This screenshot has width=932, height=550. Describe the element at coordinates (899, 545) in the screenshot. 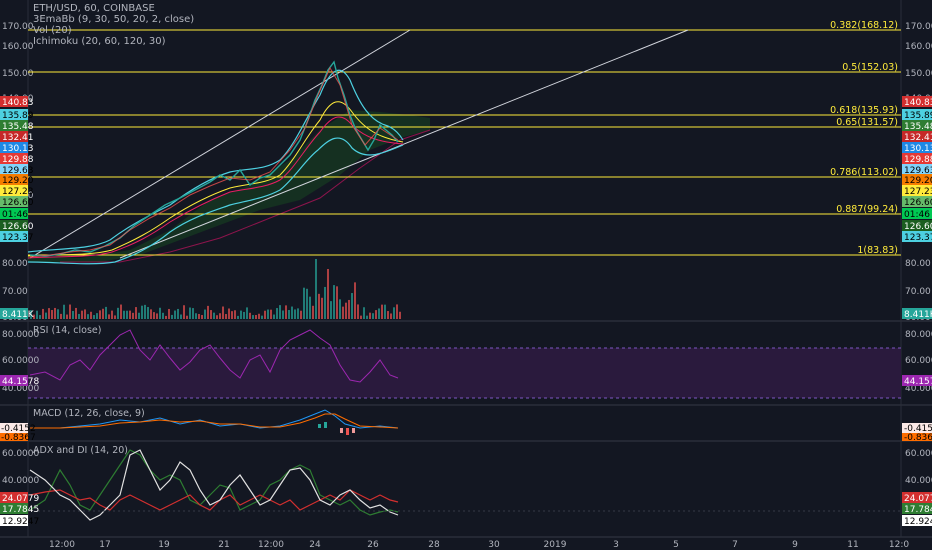

I see `time-axis-label: 12:0` at that location.